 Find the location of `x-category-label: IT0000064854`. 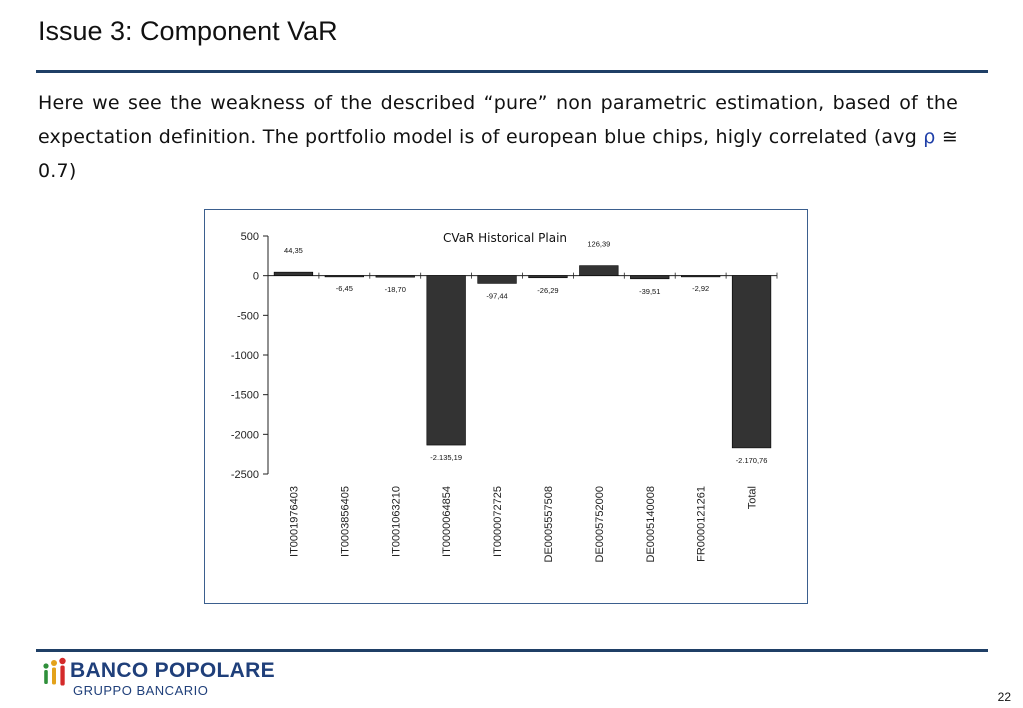

x-category-label: IT0000064854 is located at coordinates (447, 521).